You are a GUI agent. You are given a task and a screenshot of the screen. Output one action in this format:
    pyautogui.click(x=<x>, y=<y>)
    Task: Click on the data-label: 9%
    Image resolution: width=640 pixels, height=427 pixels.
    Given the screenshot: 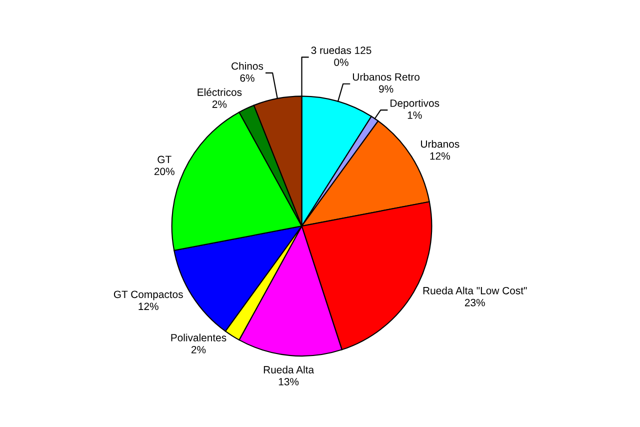 What is the action you would take?
    pyautogui.click(x=386, y=89)
    